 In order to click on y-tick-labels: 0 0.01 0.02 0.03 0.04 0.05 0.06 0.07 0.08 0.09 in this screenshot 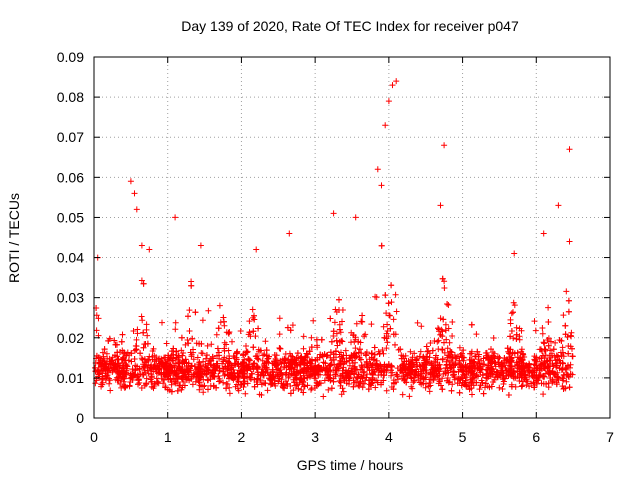, I will do `click(70, 237)`.